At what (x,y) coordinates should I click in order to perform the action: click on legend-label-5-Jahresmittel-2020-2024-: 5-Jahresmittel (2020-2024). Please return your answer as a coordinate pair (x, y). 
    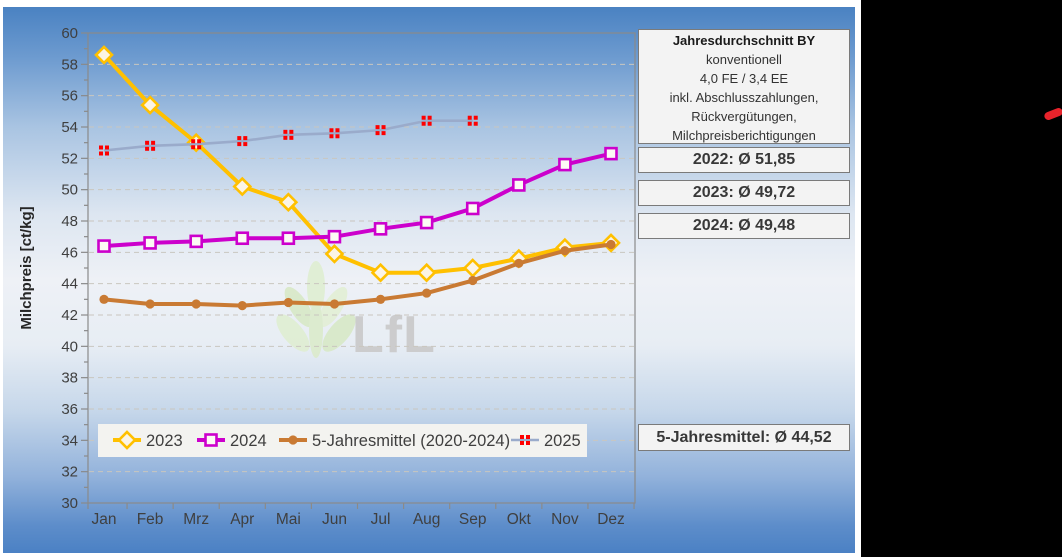
    Looking at the image, I should click on (411, 441).